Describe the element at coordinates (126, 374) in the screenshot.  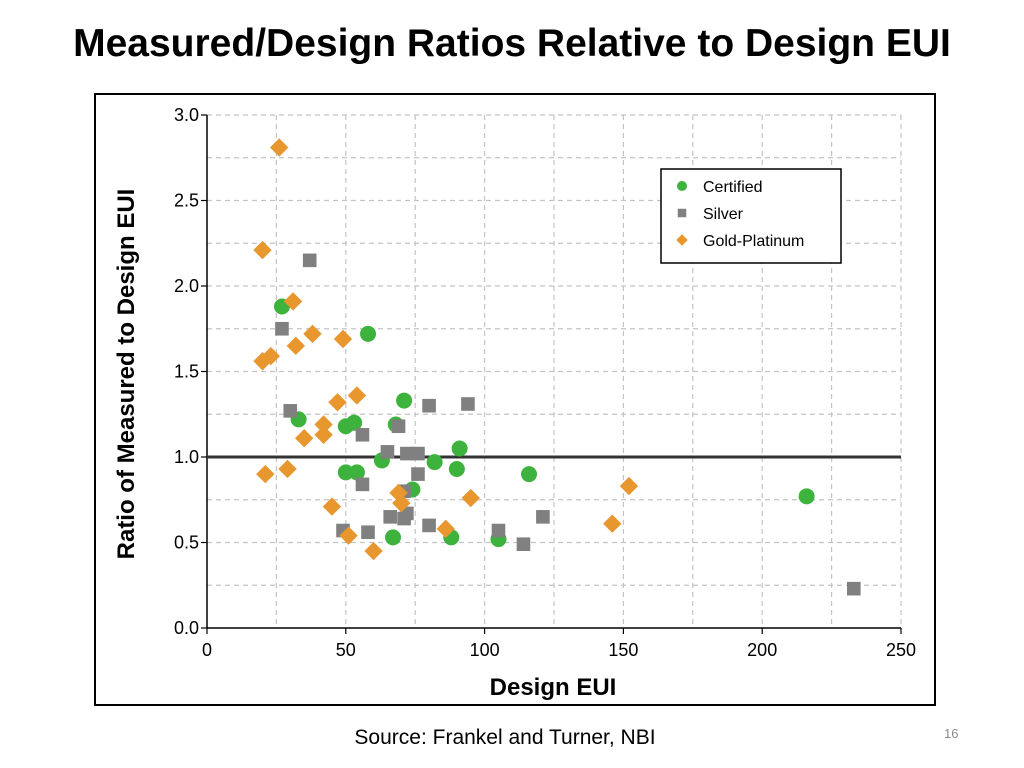
I see `y-axis-label: Ratio of Measured to Design EUI` at that location.